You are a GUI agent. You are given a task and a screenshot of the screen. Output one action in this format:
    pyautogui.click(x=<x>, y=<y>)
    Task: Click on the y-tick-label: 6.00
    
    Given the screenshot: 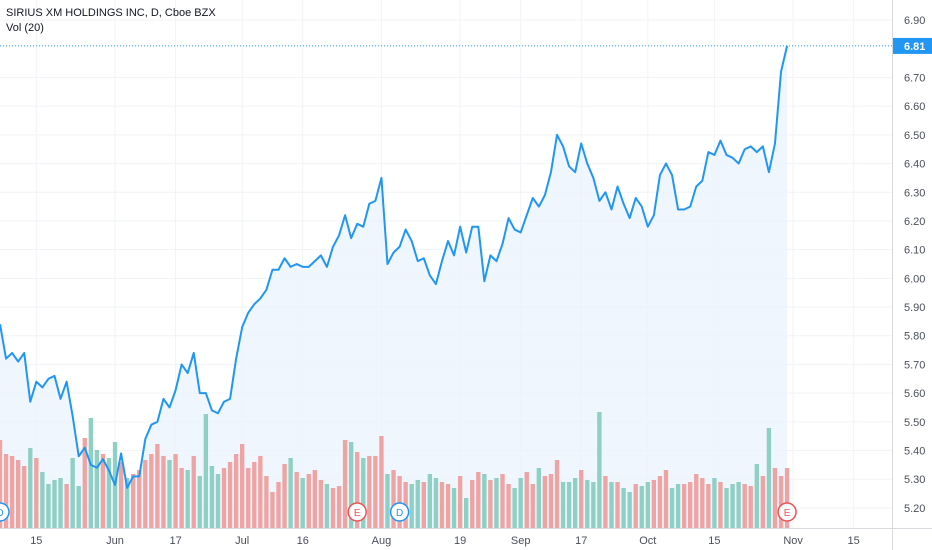 What is the action you would take?
    pyautogui.click(x=914, y=279)
    